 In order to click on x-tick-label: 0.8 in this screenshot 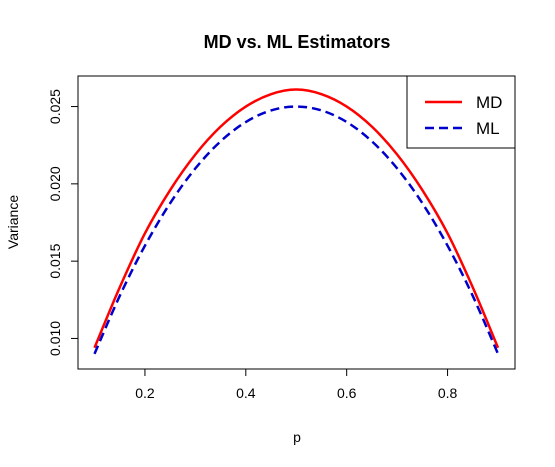, I will do `click(448, 393)`.